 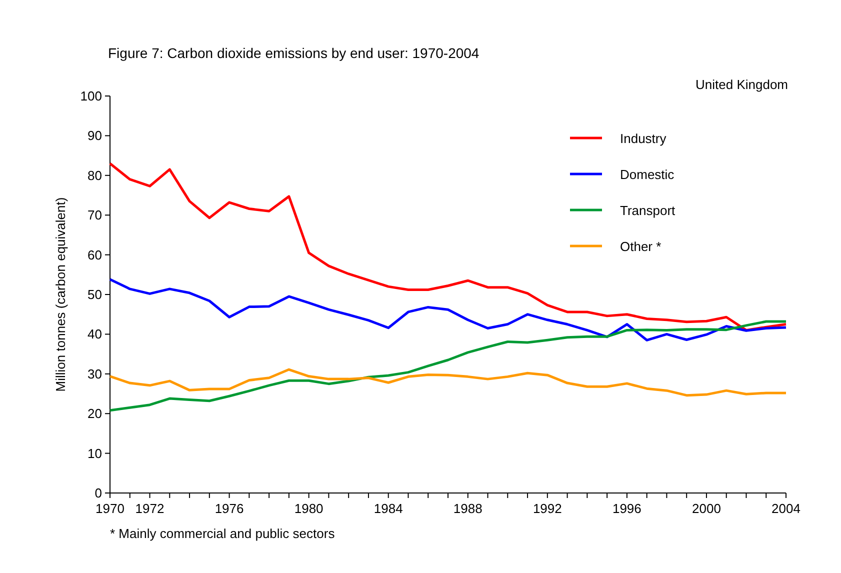 What do you see at coordinates (547, 508) in the screenshot?
I see `x-tick-label: 1992` at bounding box center [547, 508].